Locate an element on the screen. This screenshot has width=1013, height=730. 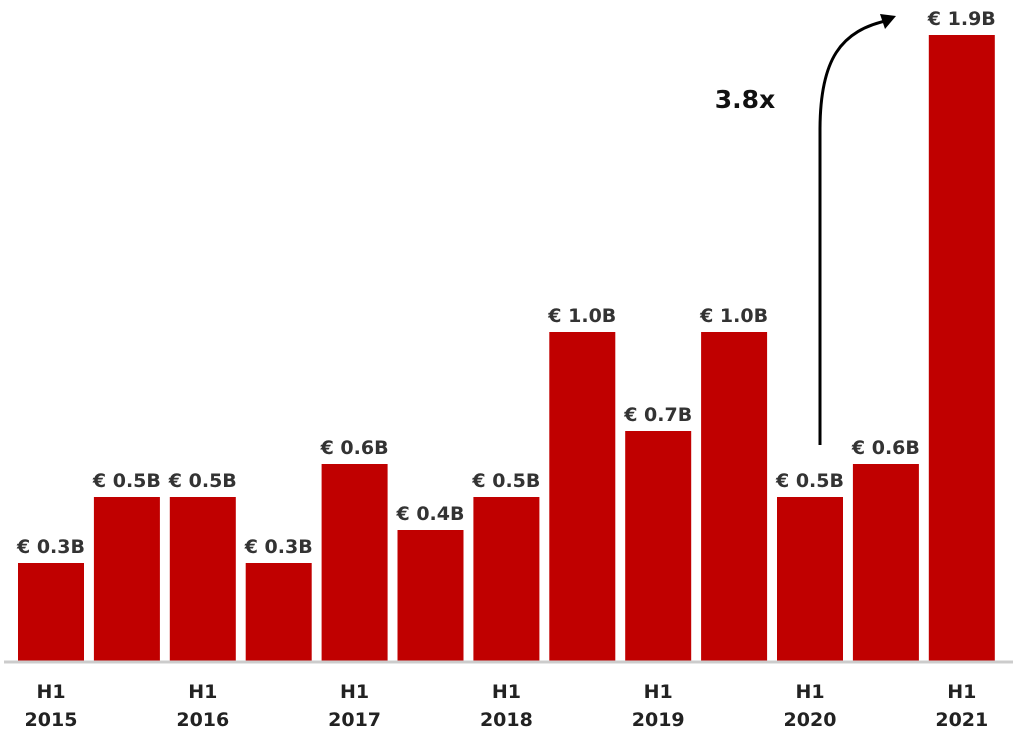
x-tick-label-line2: 2016 is located at coordinates (202, 719).